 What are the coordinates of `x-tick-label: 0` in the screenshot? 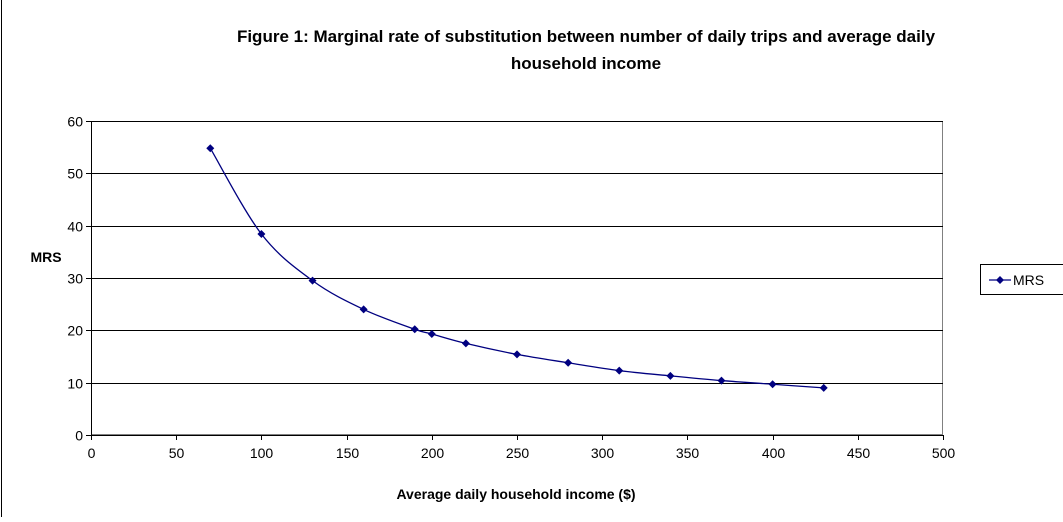 It's located at (92, 453).